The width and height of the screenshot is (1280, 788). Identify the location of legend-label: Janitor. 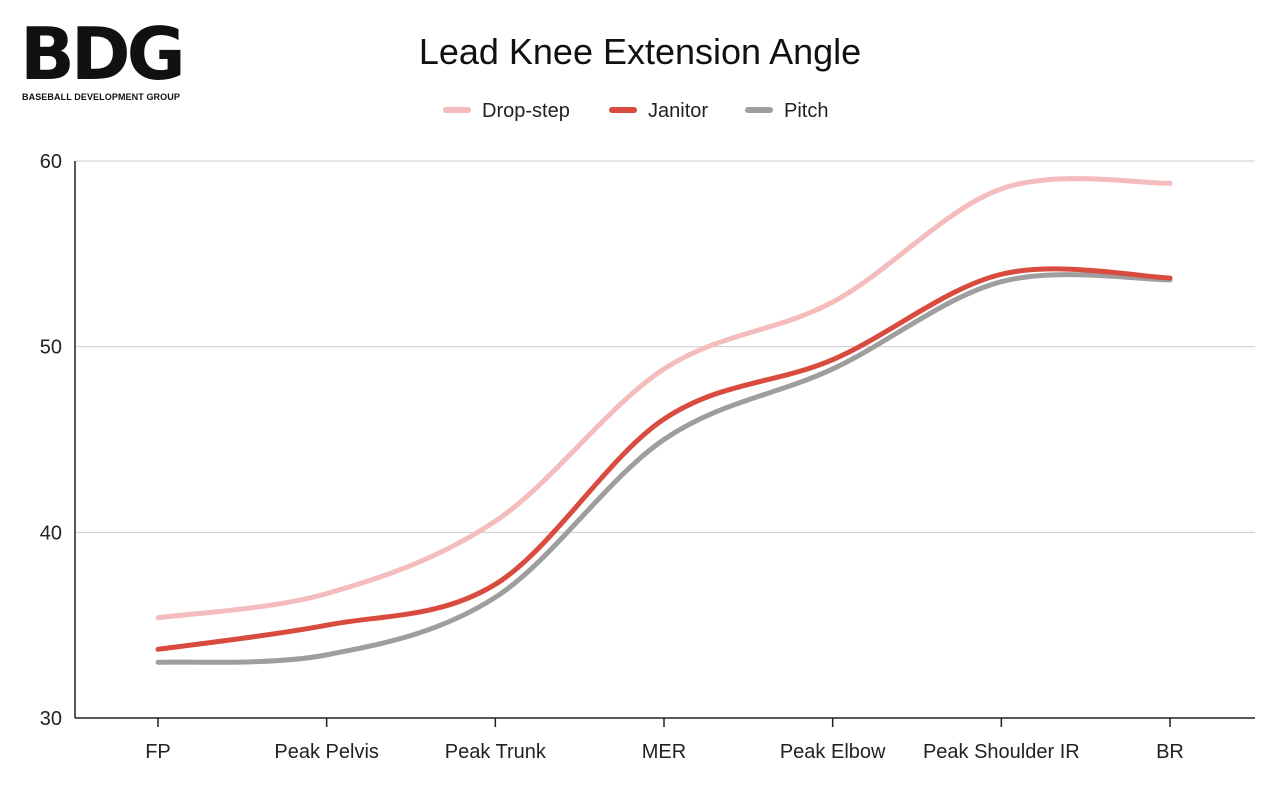
(678, 111).